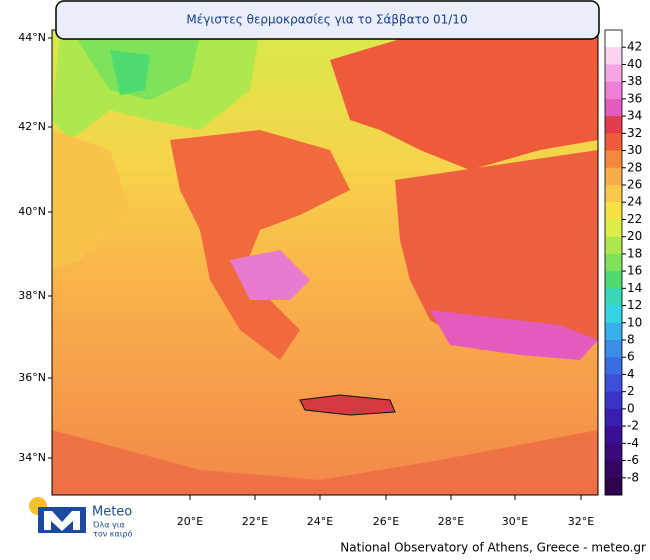 This screenshot has height=560, width=650. I want to click on lon-label: 26°E, so click(386, 521).